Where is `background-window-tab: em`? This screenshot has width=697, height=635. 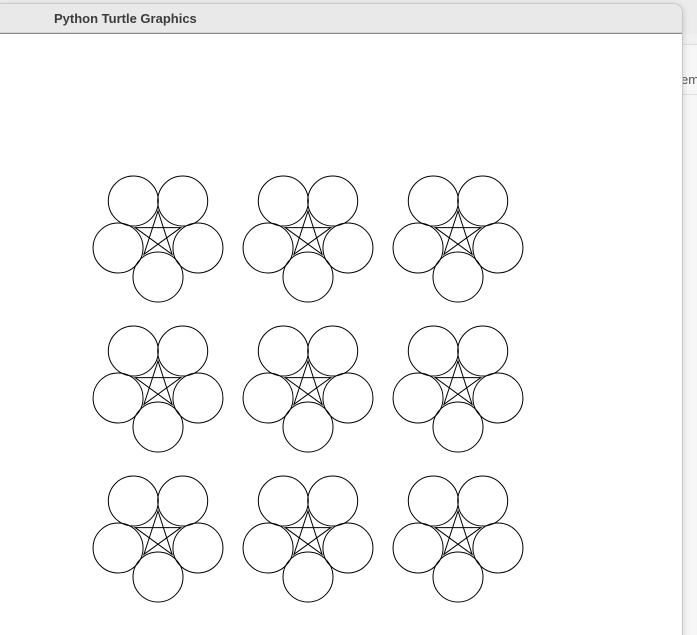 background-window-tab: em is located at coordinates (688, 81).